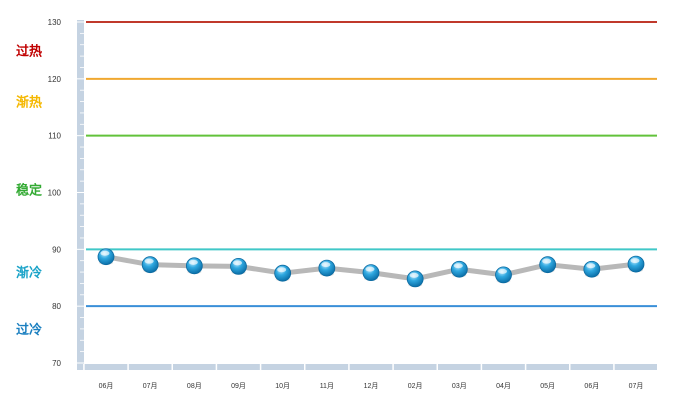 Image resolution: width=685 pixels, height=417 pixels. Describe the element at coordinates (459, 386) in the screenshot. I see `x-tick-label: 03月` at that location.